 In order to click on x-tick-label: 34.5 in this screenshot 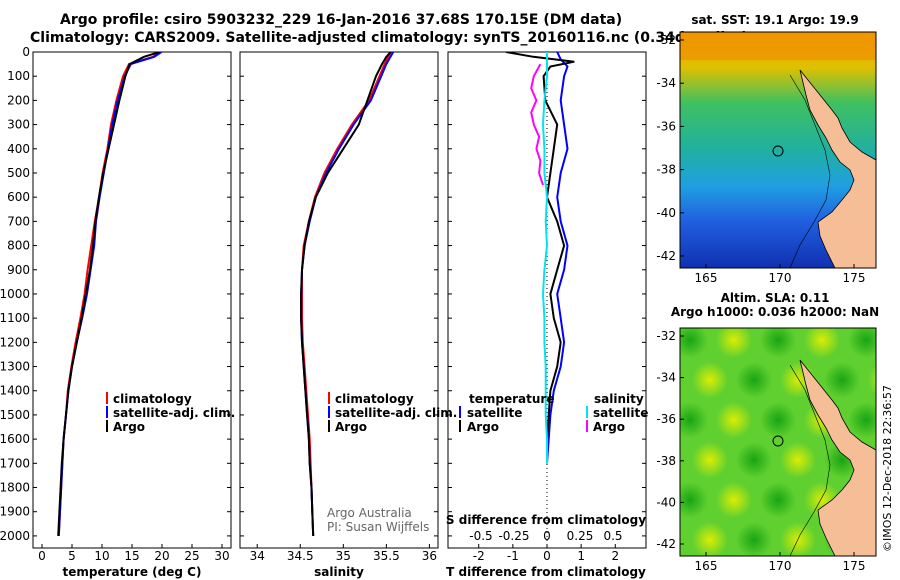, I will do `click(300, 556)`.